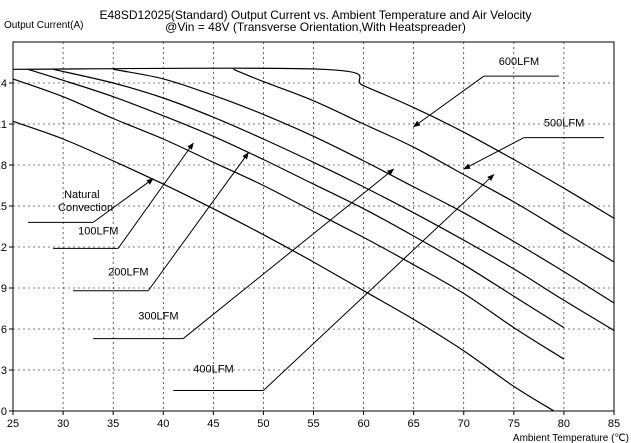 The width and height of the screenshot is (631, 443). Describe the element at coordinates (449, 101) in the screenshot. I see `annotation-arrow-600lfm` at that location.